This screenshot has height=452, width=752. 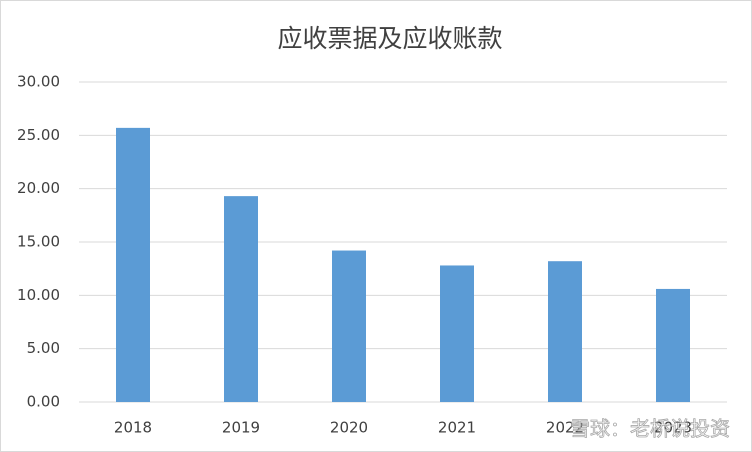 I want to click on y-tick-label: 0.00, so click(x=43, y=402).